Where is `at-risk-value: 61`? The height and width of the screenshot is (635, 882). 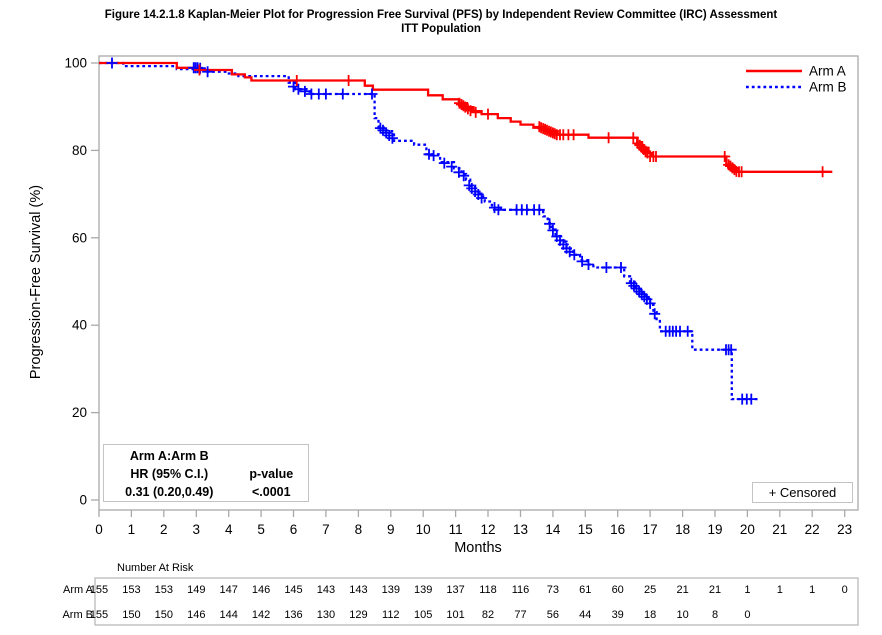
at-risk-value: 61 is located at coordinates (585, 590).